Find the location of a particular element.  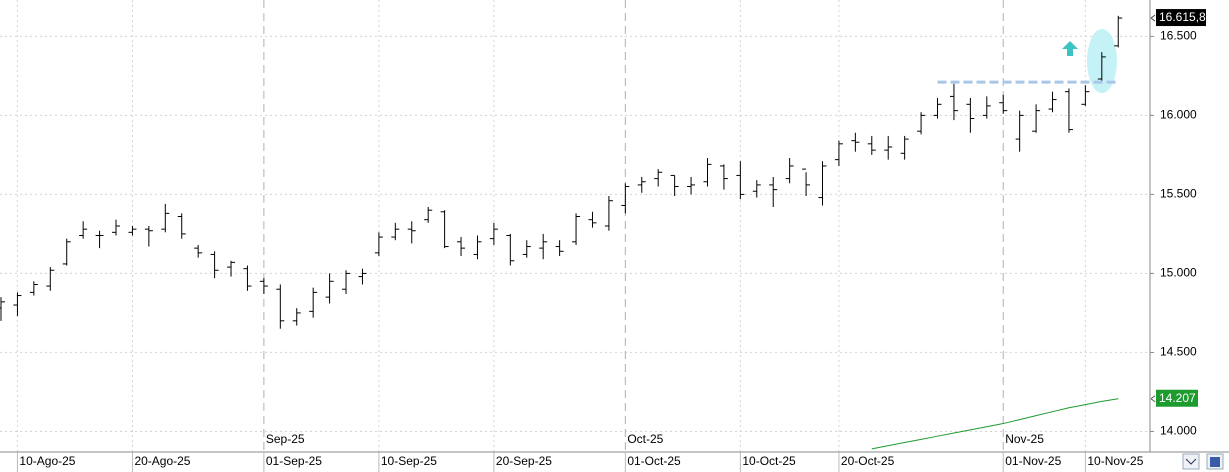

up-arrow is located at coordinates (1070, 48).